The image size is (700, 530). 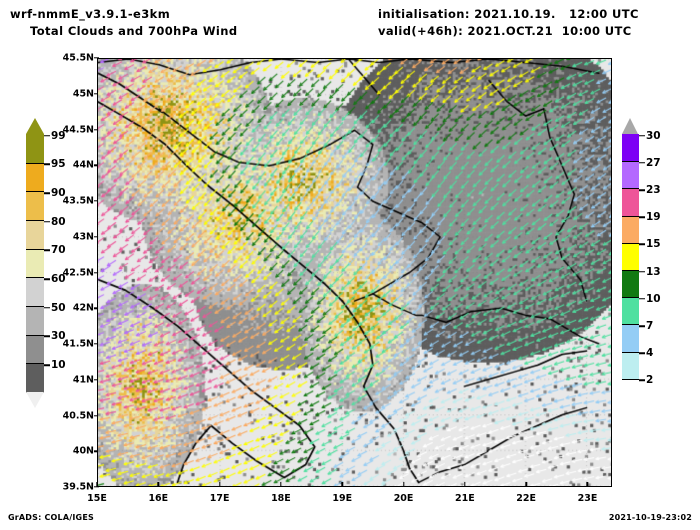 I want to click on colorbar-label: 50, so click(x=58, y=307).